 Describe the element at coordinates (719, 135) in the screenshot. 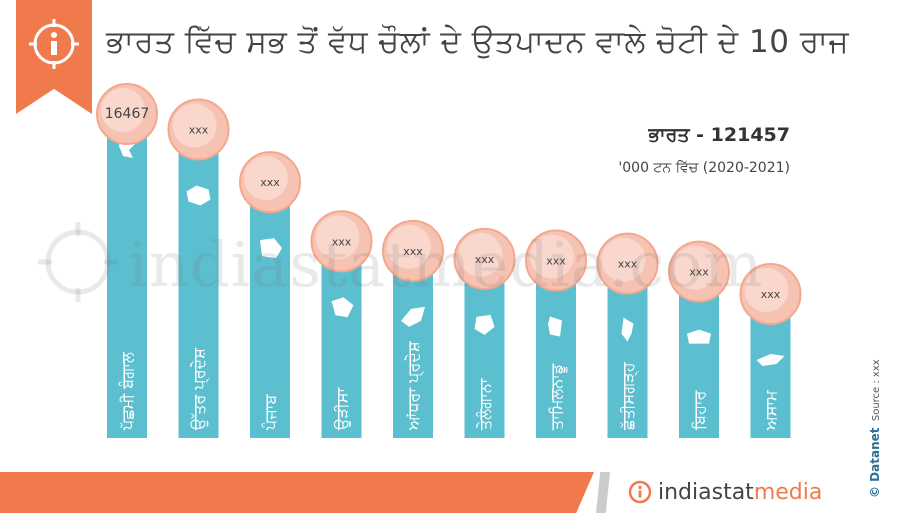

I see `india-total: ਭਾਰਤ - 121457` at that location.